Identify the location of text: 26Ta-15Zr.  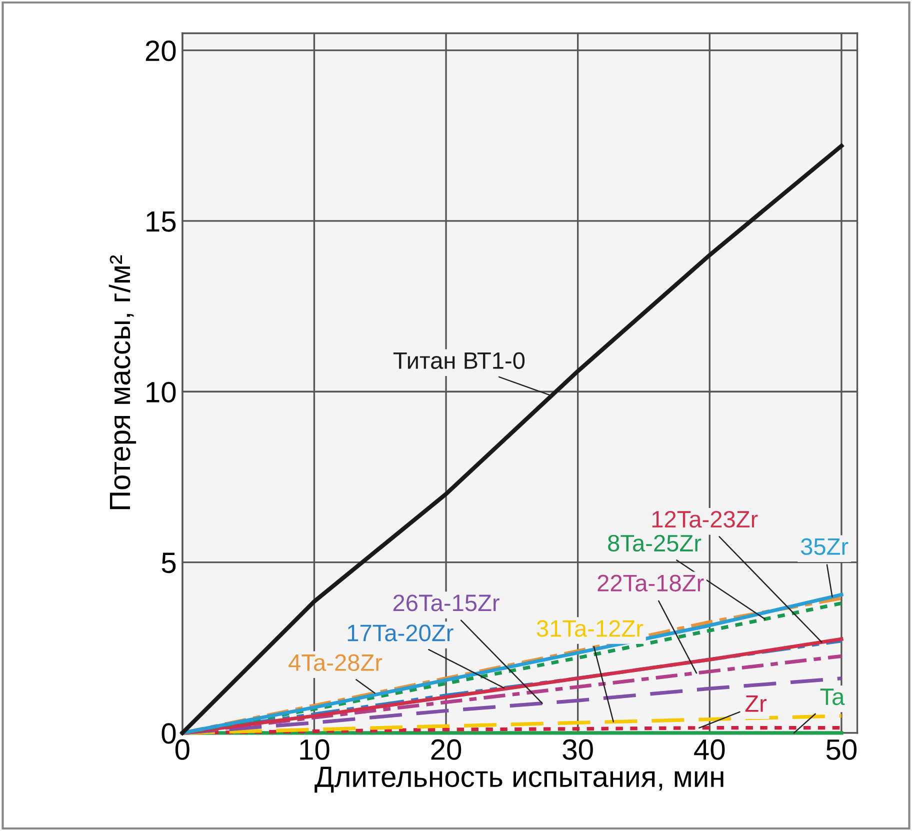
(446, 603).